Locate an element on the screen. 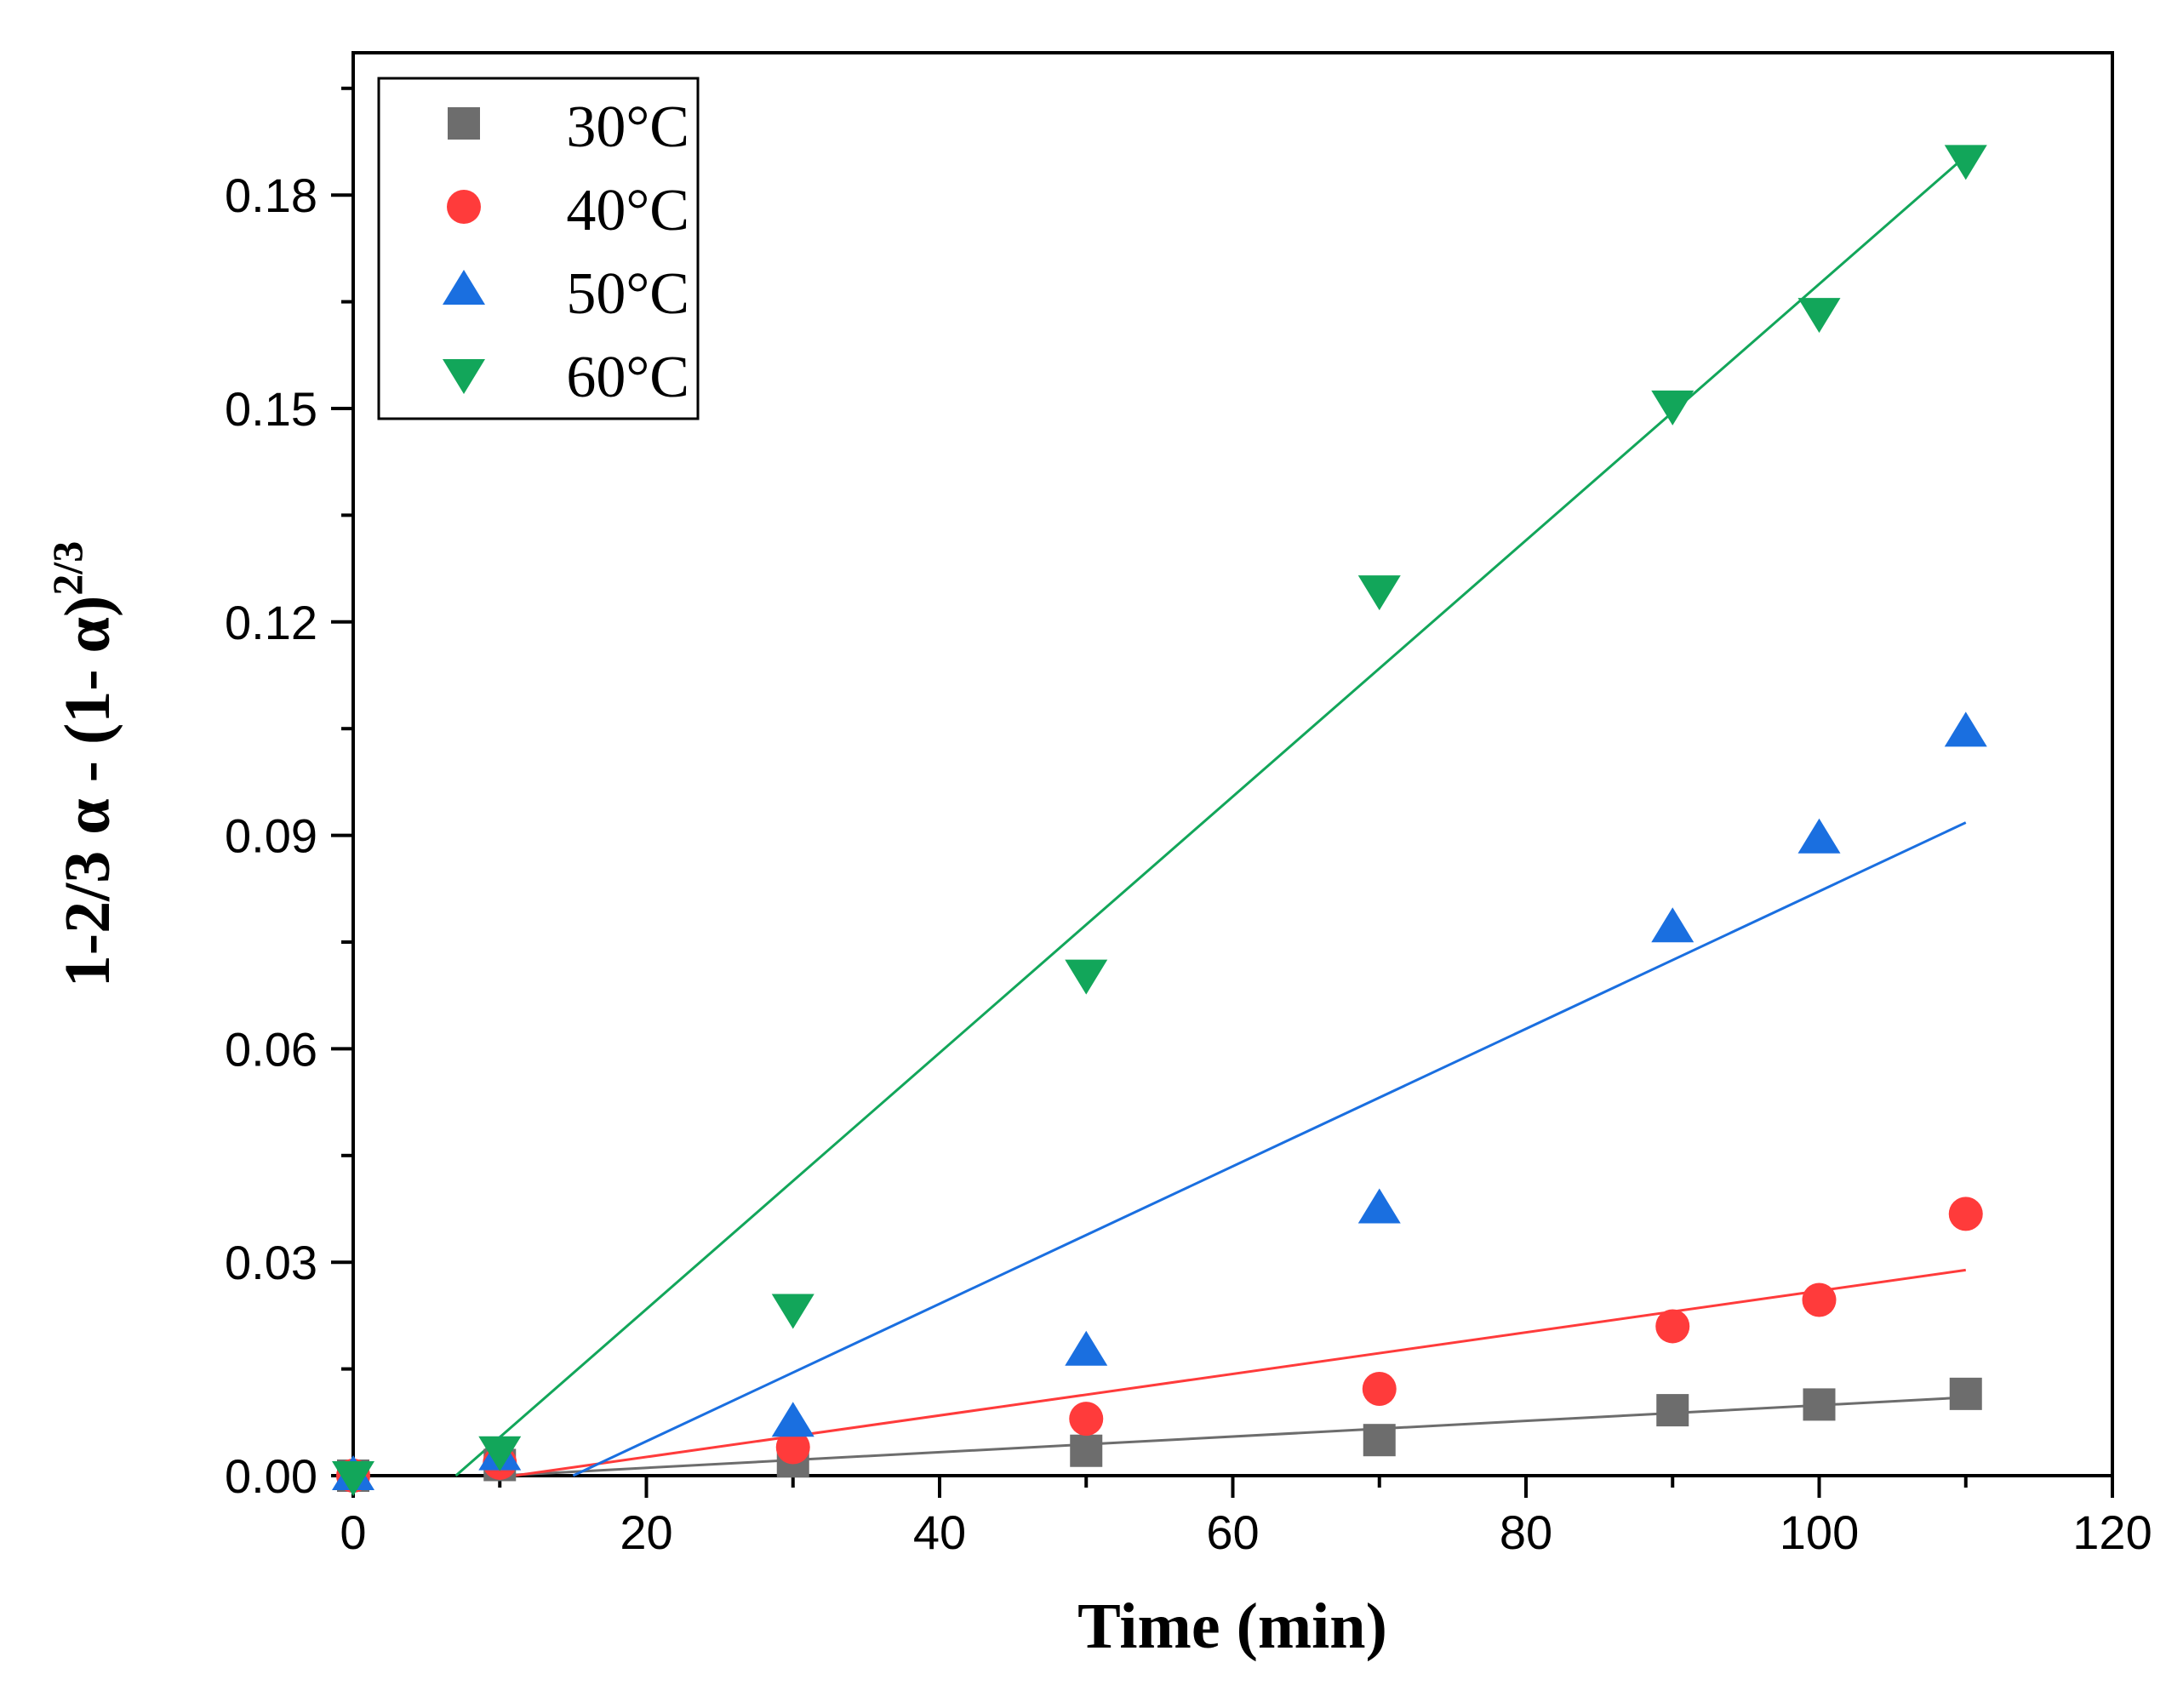 The image size is (2166, 1708). y-tick-label: 0.03 is located at coordinates (271, 1262).